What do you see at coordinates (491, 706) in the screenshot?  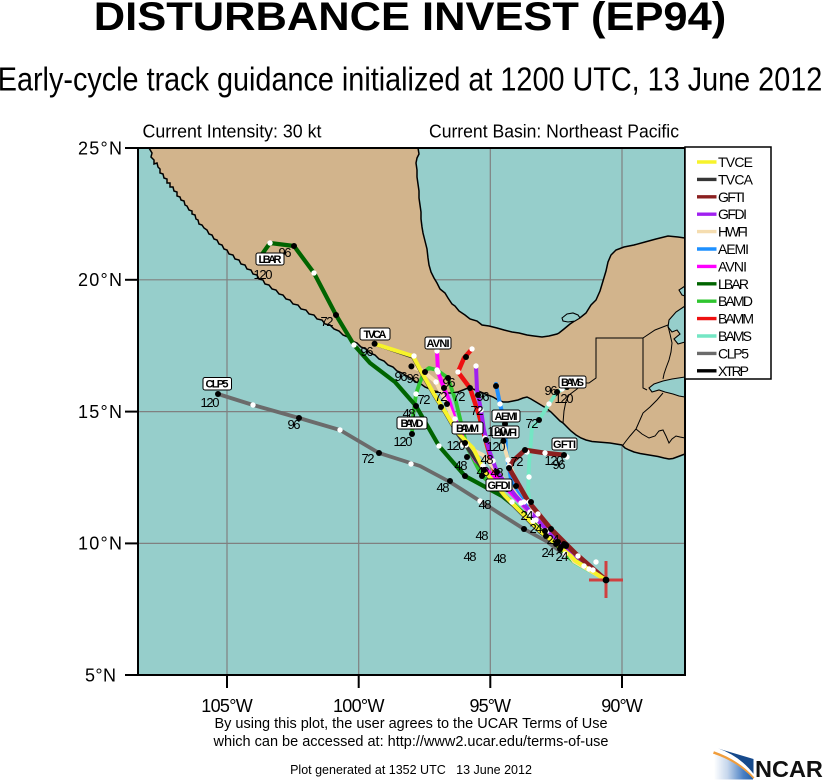 I see `svg-text: 95°W` at bounding box center [491, 706].